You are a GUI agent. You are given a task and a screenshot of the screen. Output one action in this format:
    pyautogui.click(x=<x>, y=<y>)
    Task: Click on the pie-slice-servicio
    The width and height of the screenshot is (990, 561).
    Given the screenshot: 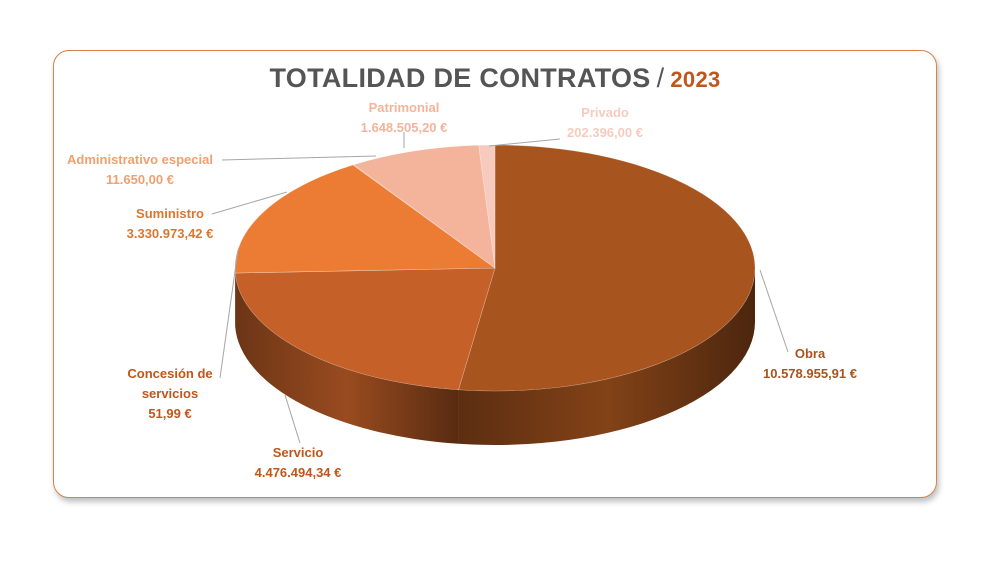 What is the action you would take?
    pyautogui.click(x=365, y=329)
    